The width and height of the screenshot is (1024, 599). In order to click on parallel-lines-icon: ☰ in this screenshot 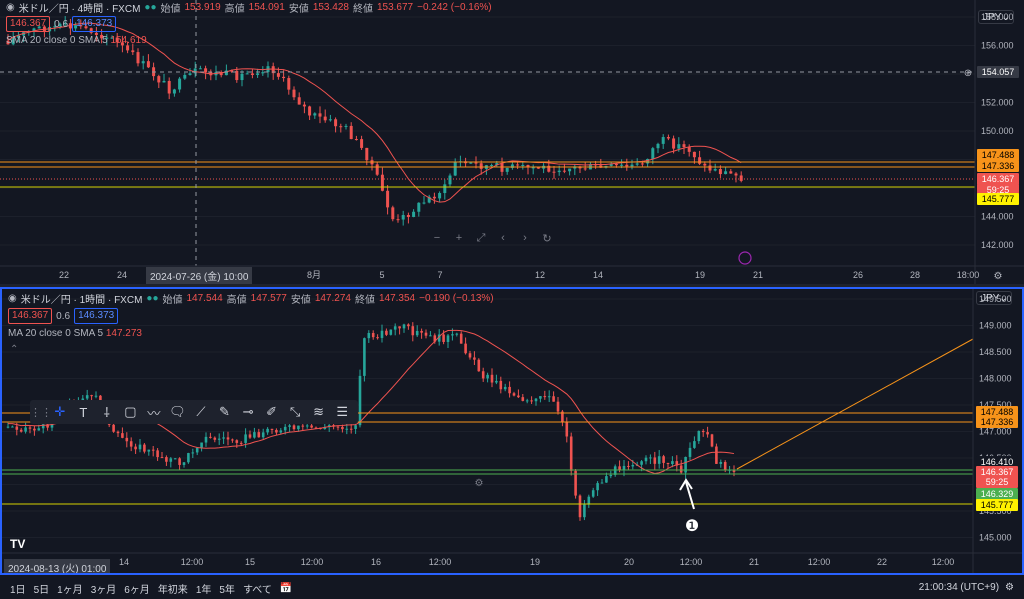, I will do `click(342, 411)`.